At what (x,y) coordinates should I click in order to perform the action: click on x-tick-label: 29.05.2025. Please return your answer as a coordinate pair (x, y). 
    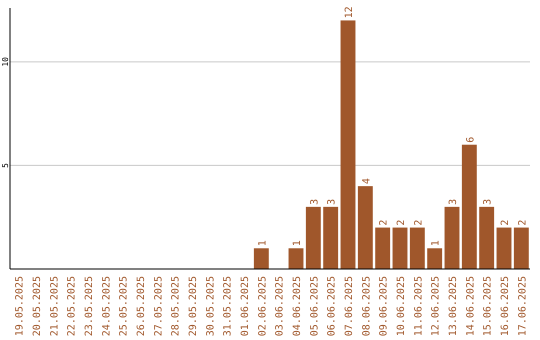
    Looking at the image, I should click on (193, 306).